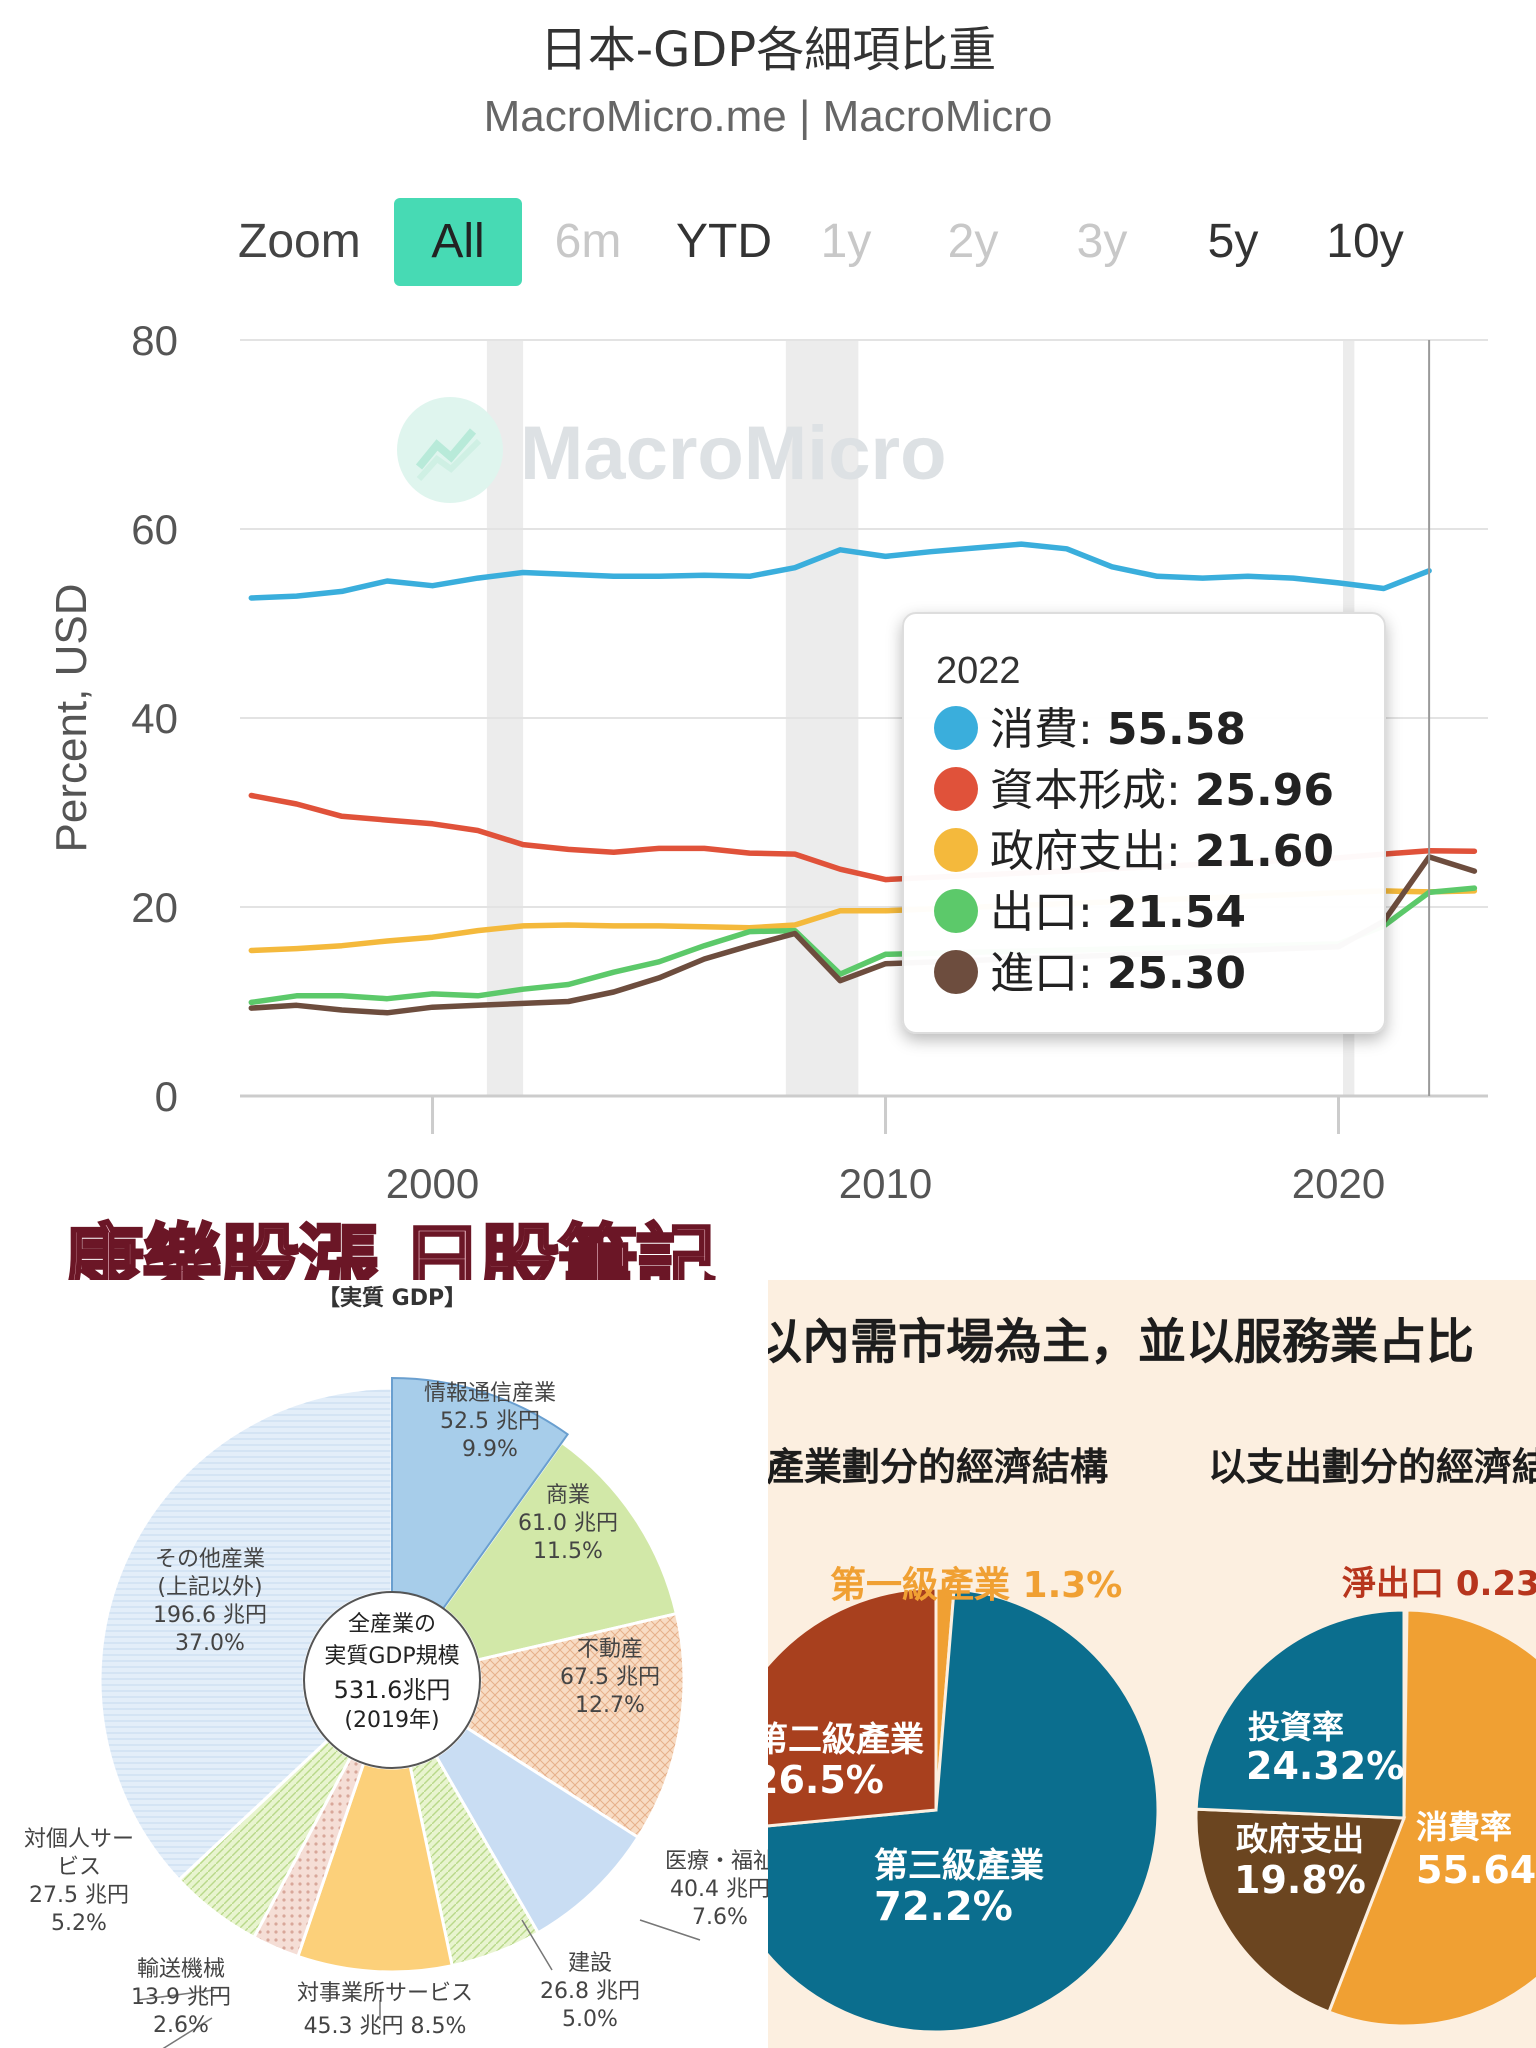 This screenshot has height=2048, width=1536. I want to click on zoom-label: Zoom, so click(299, 241).